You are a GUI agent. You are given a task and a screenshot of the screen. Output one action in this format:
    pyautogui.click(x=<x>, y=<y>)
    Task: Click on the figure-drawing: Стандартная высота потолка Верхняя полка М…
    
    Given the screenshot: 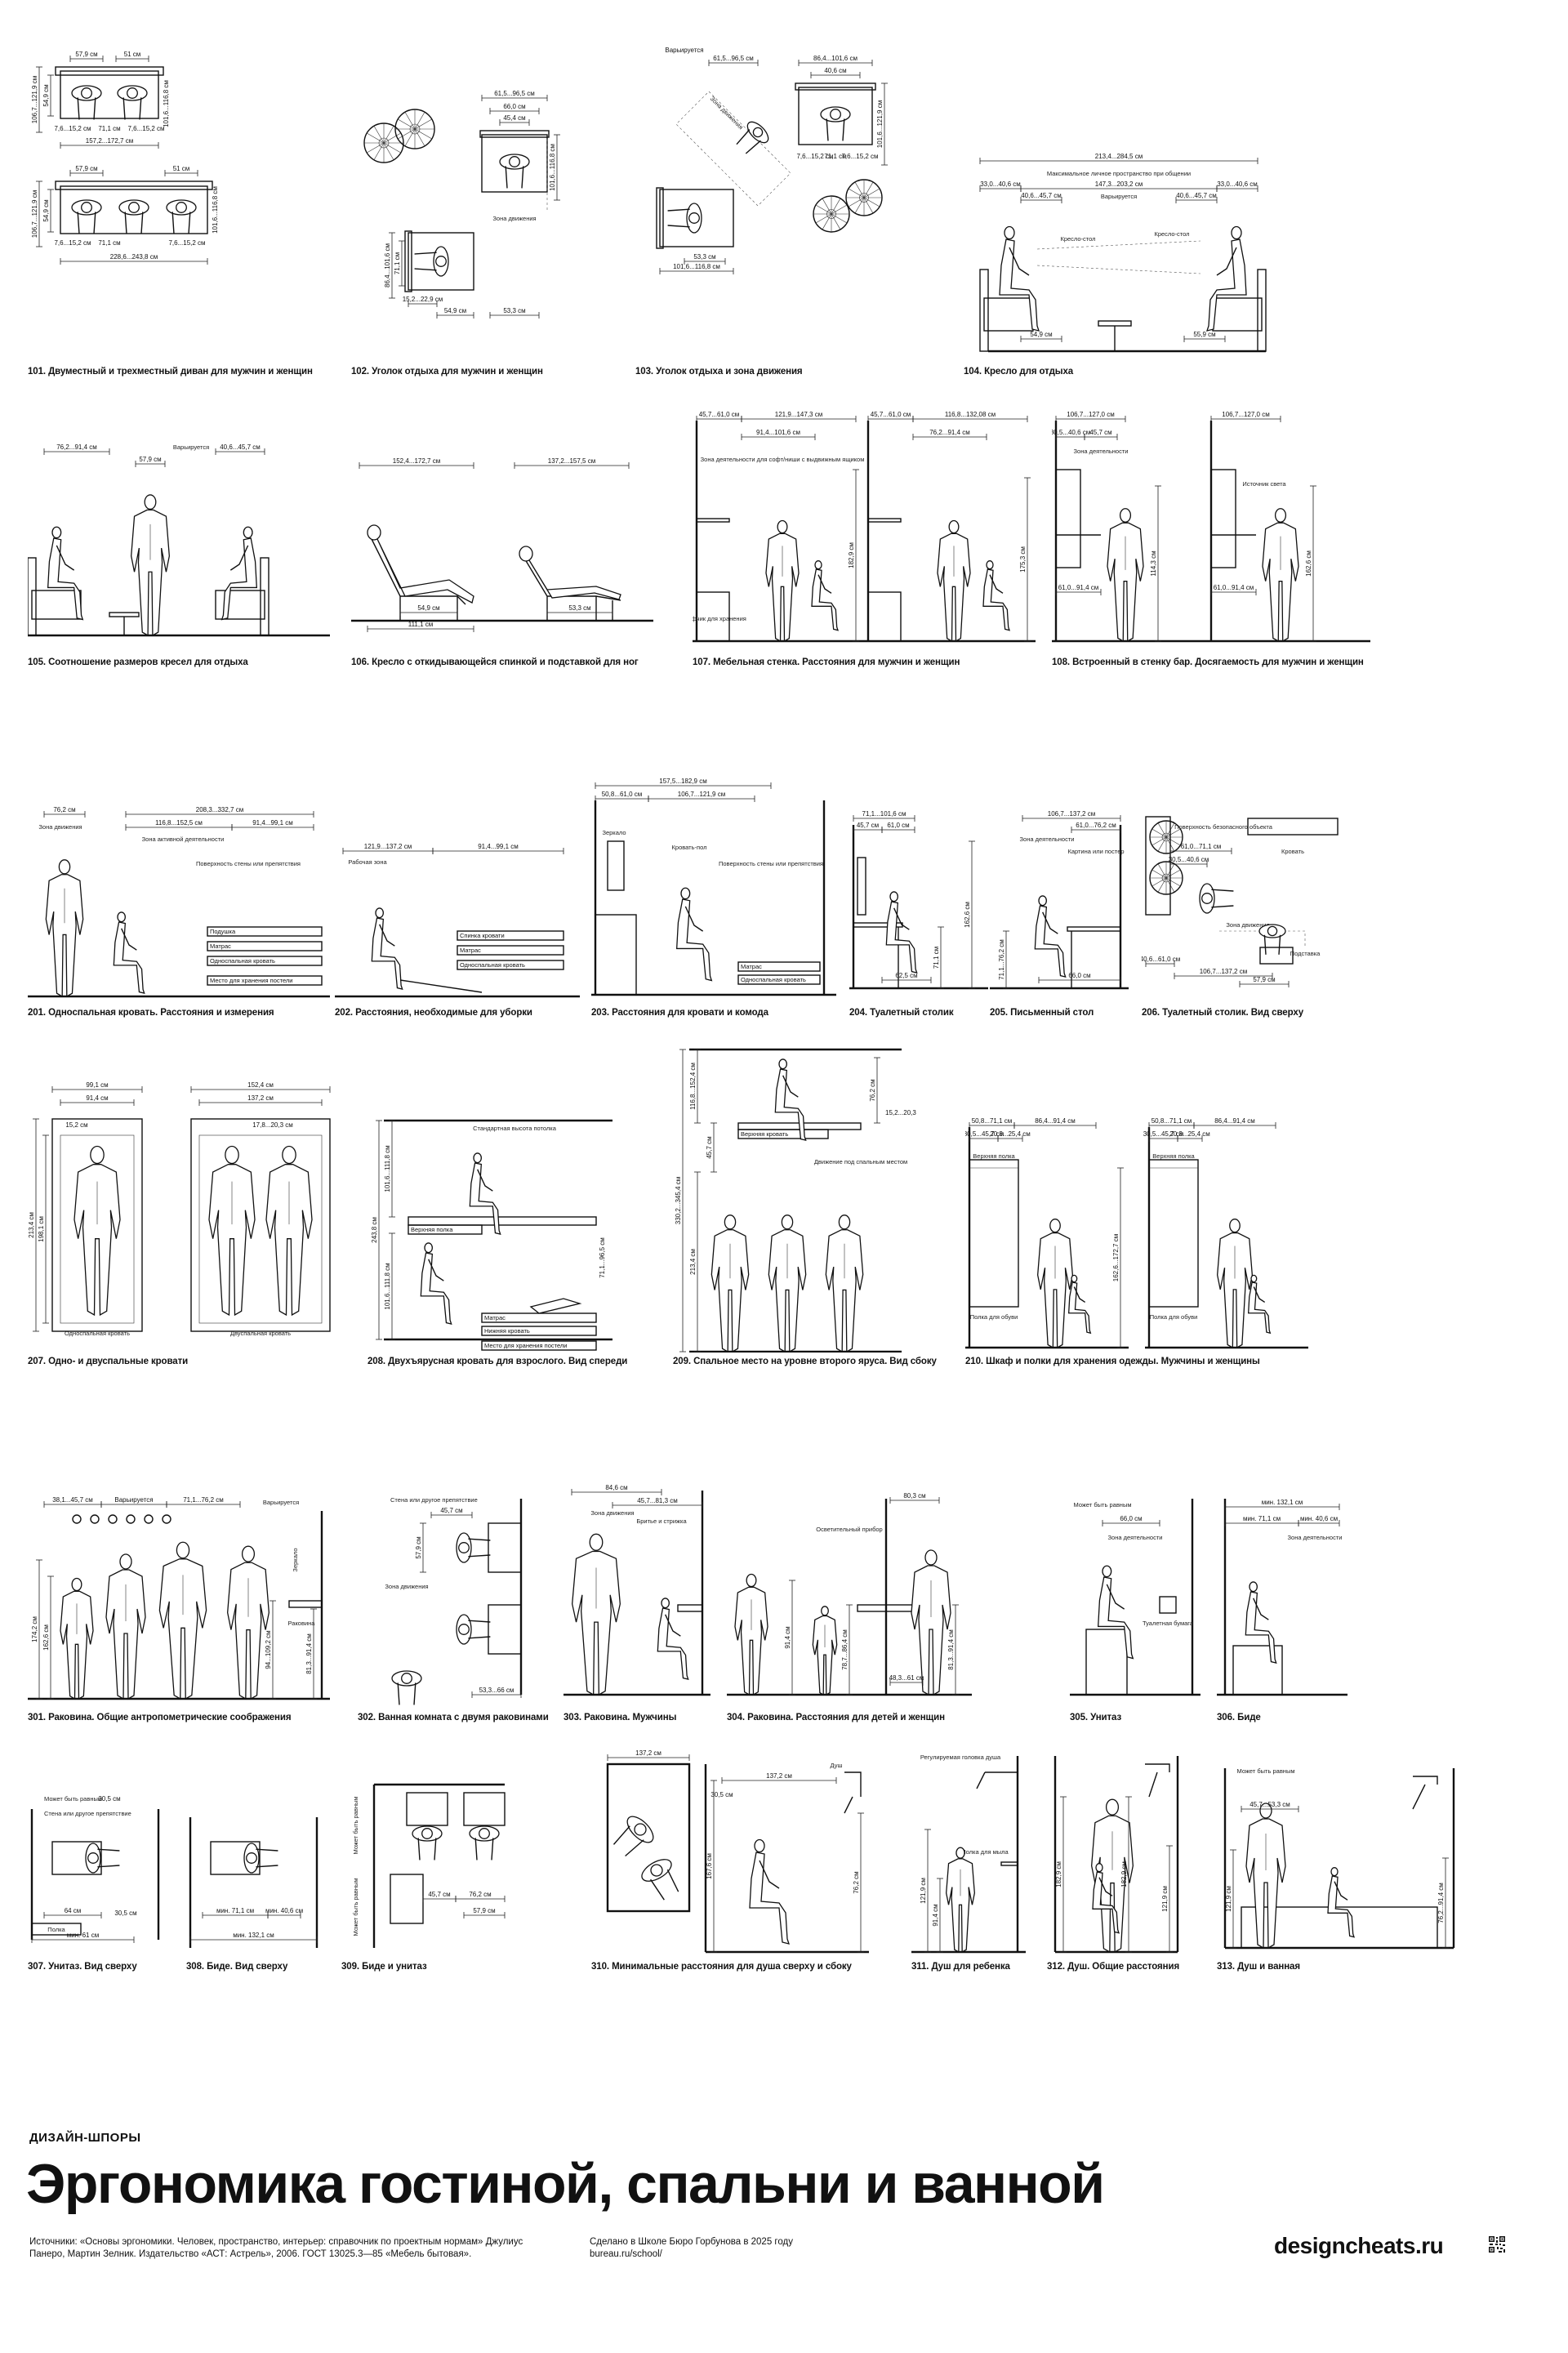 What is the action you would take?
    pyautogui.click(x=491, y=1235)
    